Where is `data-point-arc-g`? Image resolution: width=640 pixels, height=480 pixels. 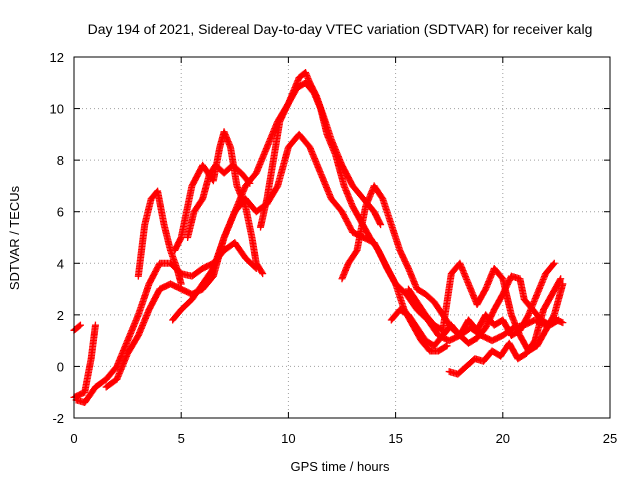
data-point-arc-g is located at coordinates (381, 225).